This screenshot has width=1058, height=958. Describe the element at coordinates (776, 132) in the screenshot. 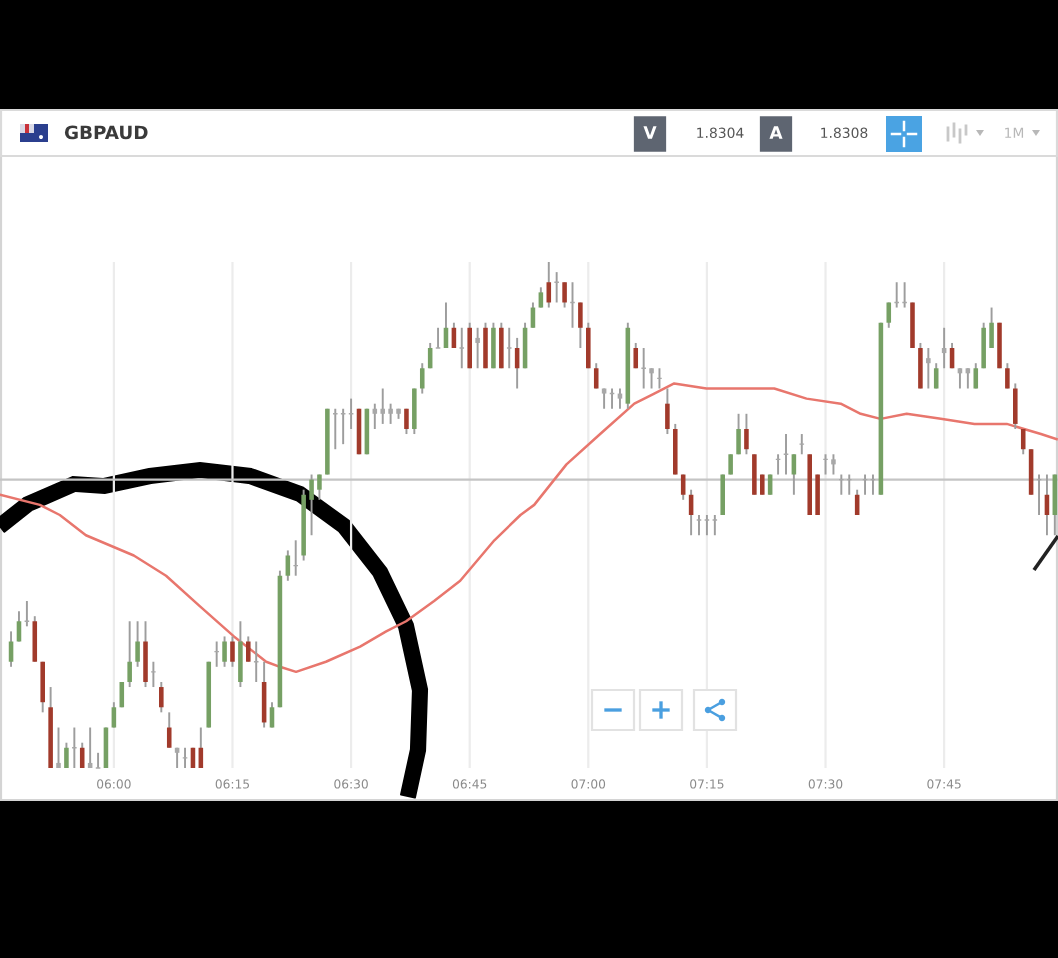

I see `text: A` at that location.